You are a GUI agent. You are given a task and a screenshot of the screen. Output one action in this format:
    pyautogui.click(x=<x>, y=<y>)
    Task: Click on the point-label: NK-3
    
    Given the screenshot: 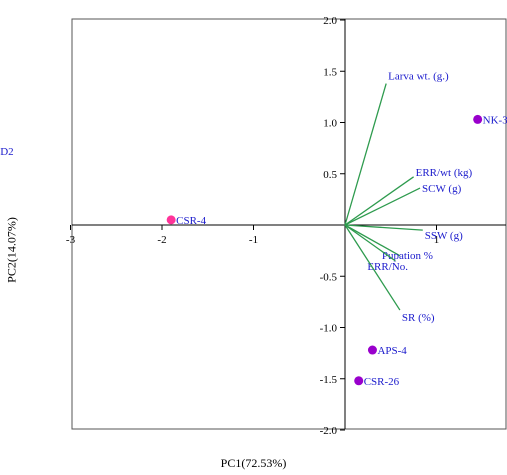 What is the action you would take?
    pyautogui.click(x=495, y=120)
    